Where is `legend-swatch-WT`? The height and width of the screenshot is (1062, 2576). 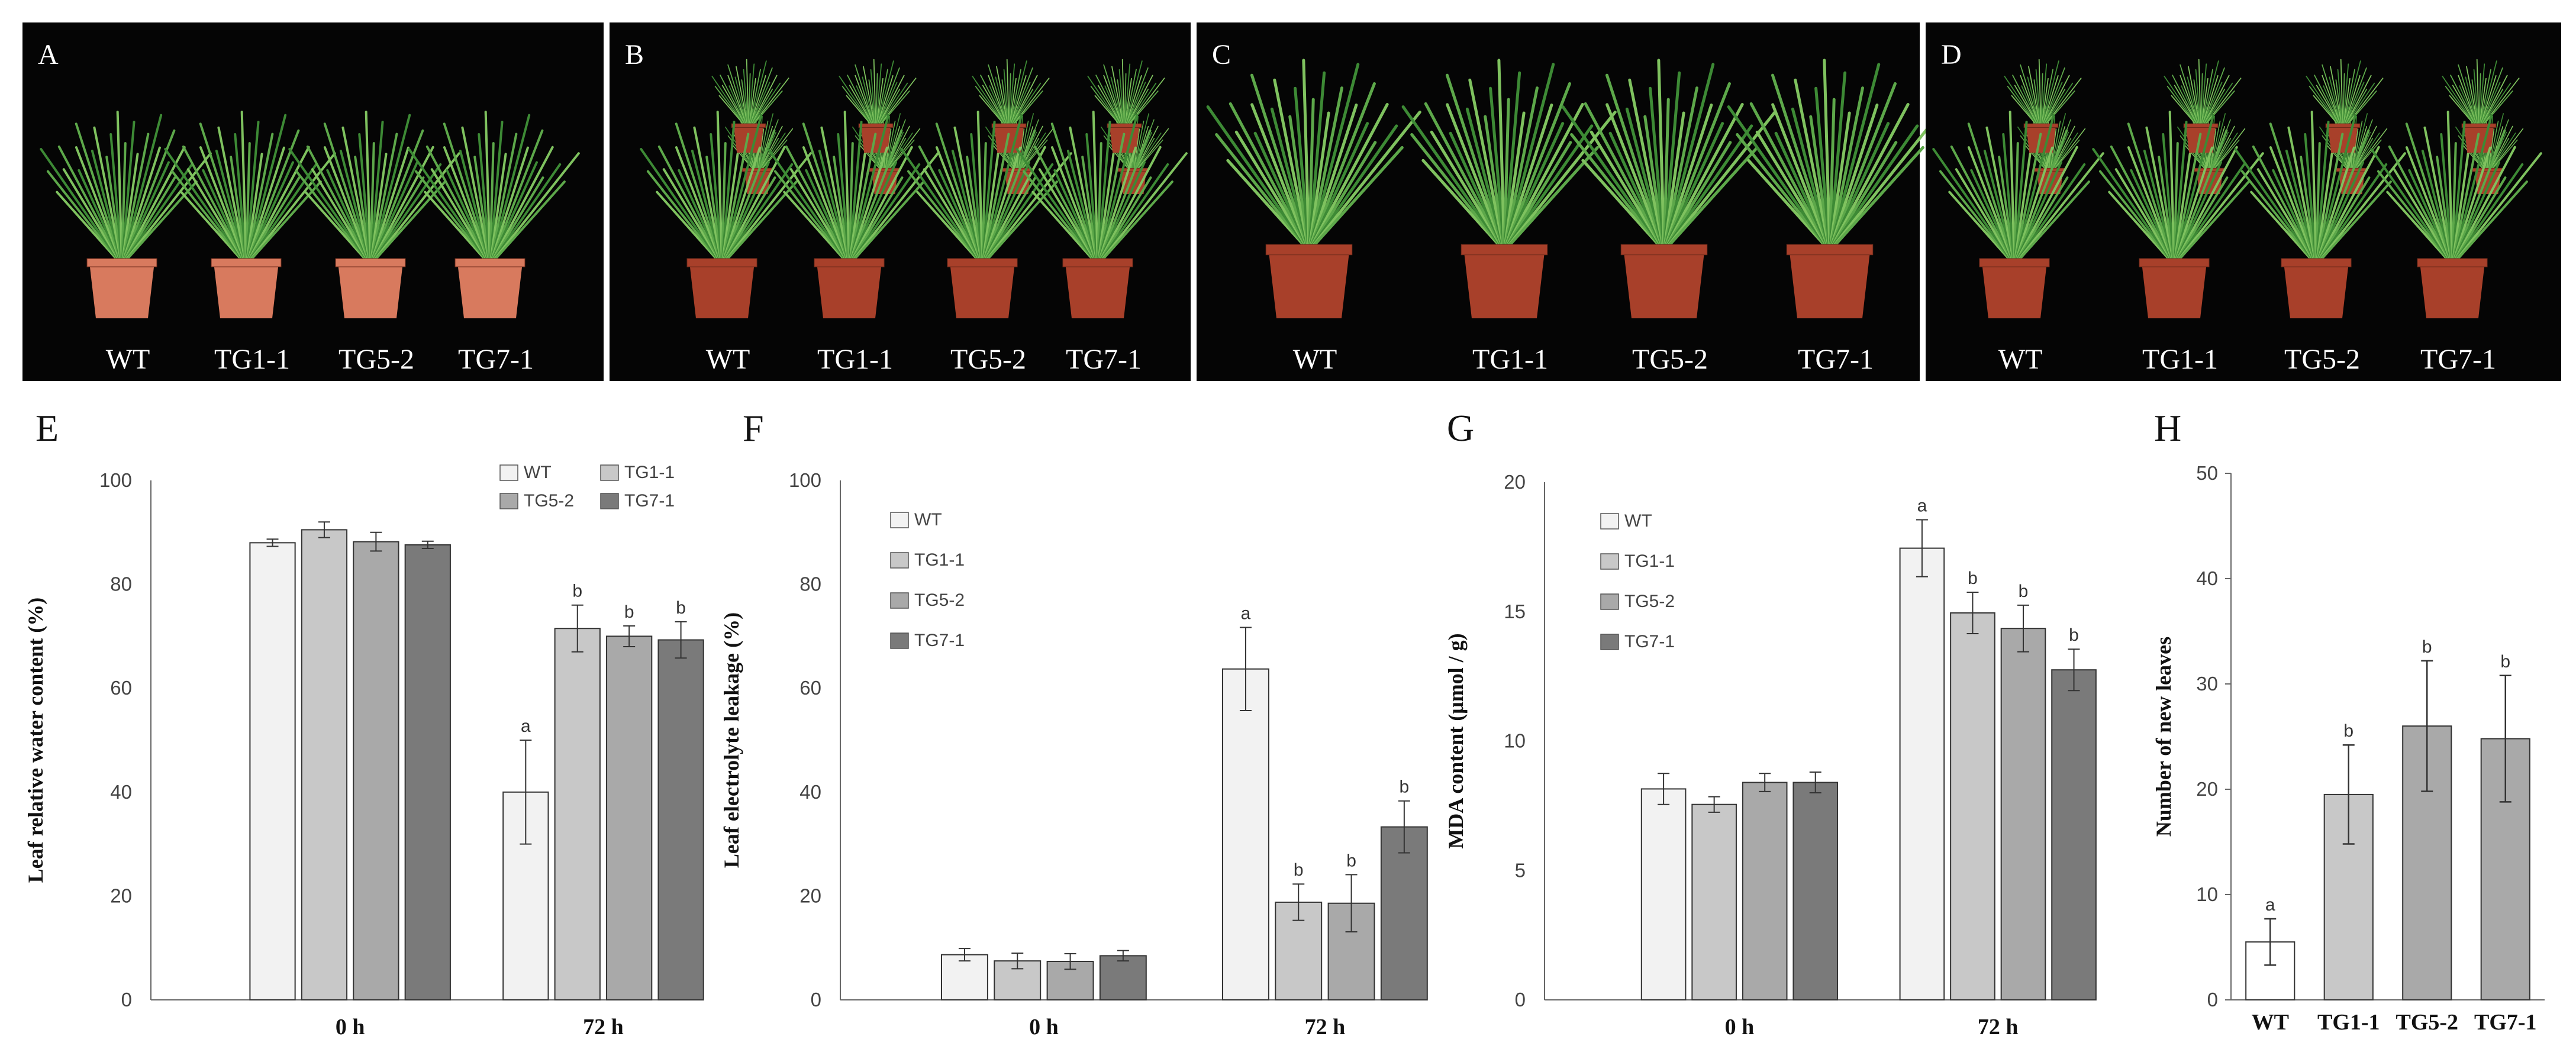 legend-swatch-WT is located at coordinates (899, 520).